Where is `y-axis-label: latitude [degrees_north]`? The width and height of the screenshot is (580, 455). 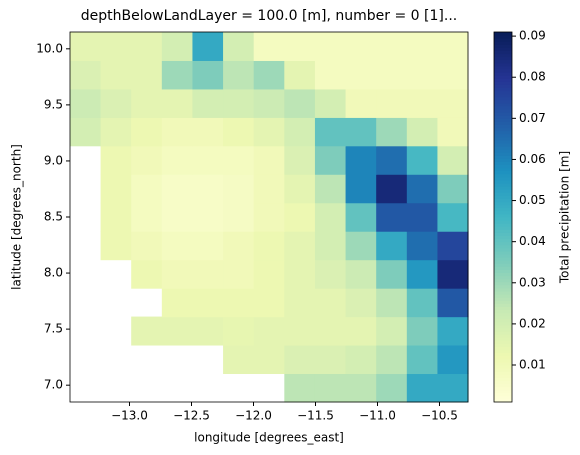
y-axis-label: latitude [degrees_north] is located at coordinates (17, 217).